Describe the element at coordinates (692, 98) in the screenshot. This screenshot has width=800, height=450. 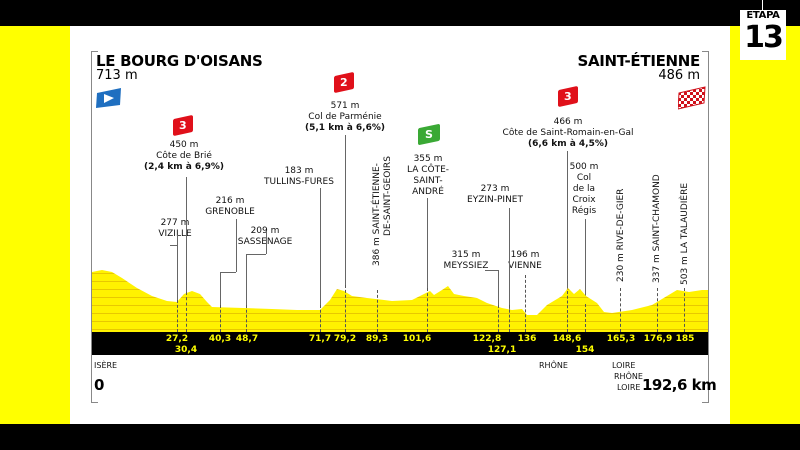
I see `checkered-flag-icon` at that location.